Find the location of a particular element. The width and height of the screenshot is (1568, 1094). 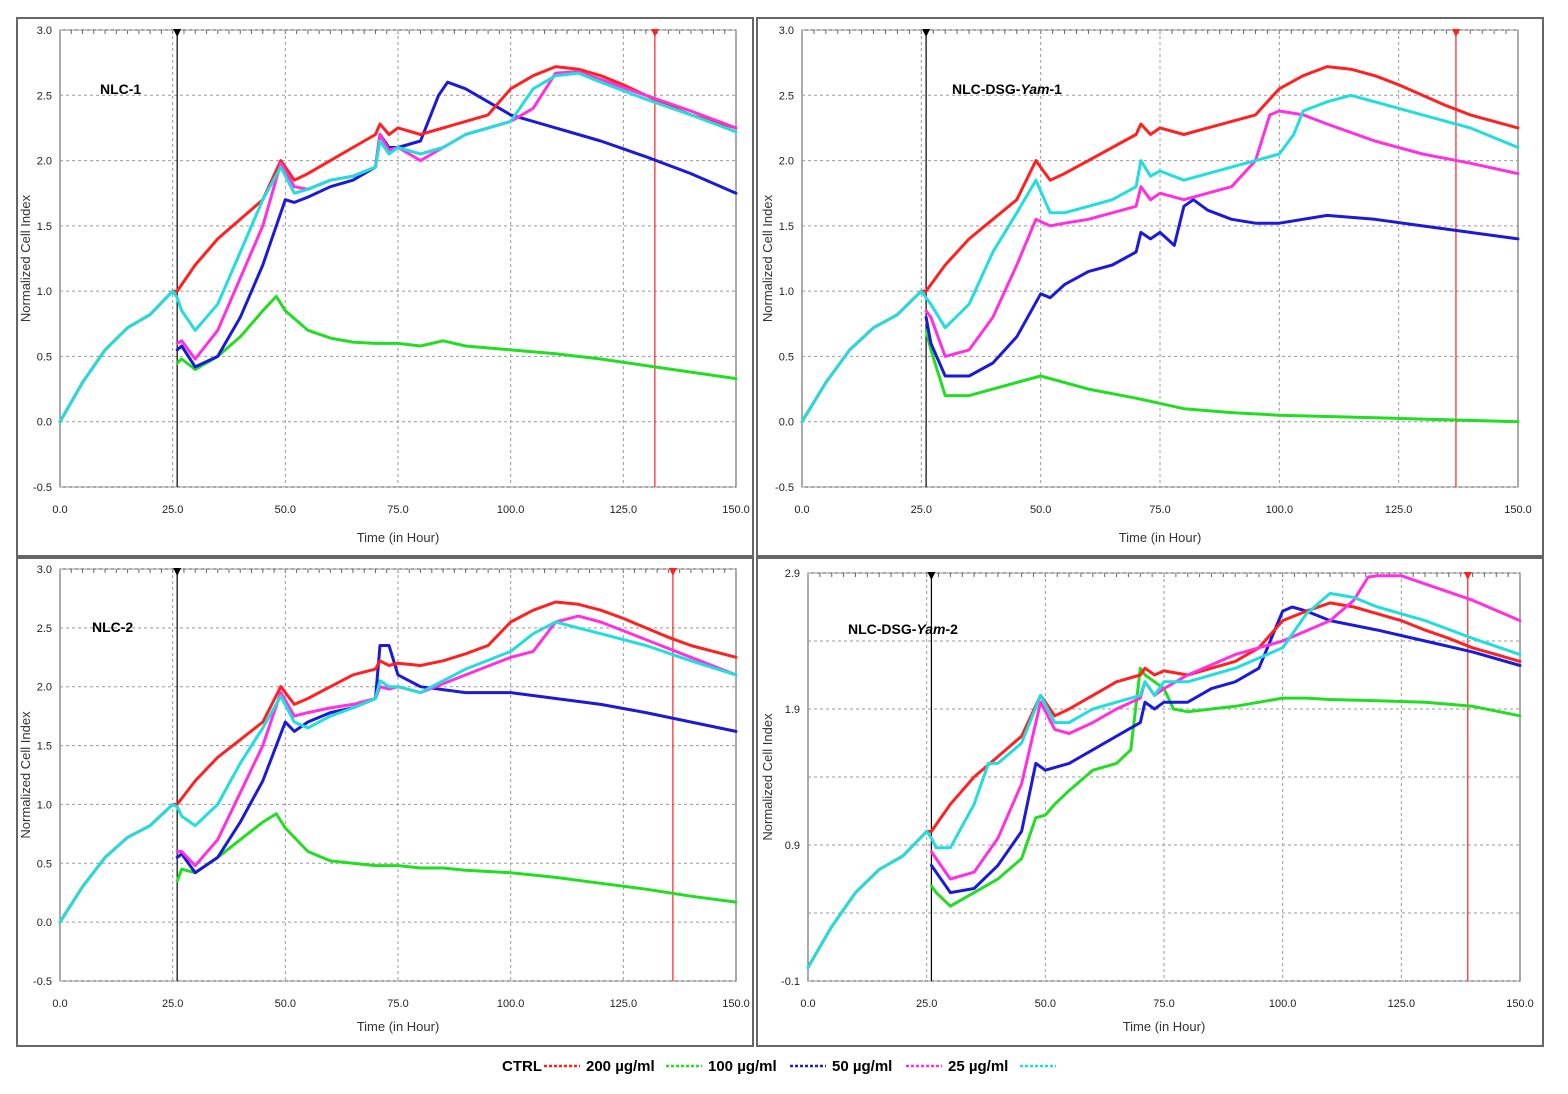

top-ruler is located at coordinates (398, 571).